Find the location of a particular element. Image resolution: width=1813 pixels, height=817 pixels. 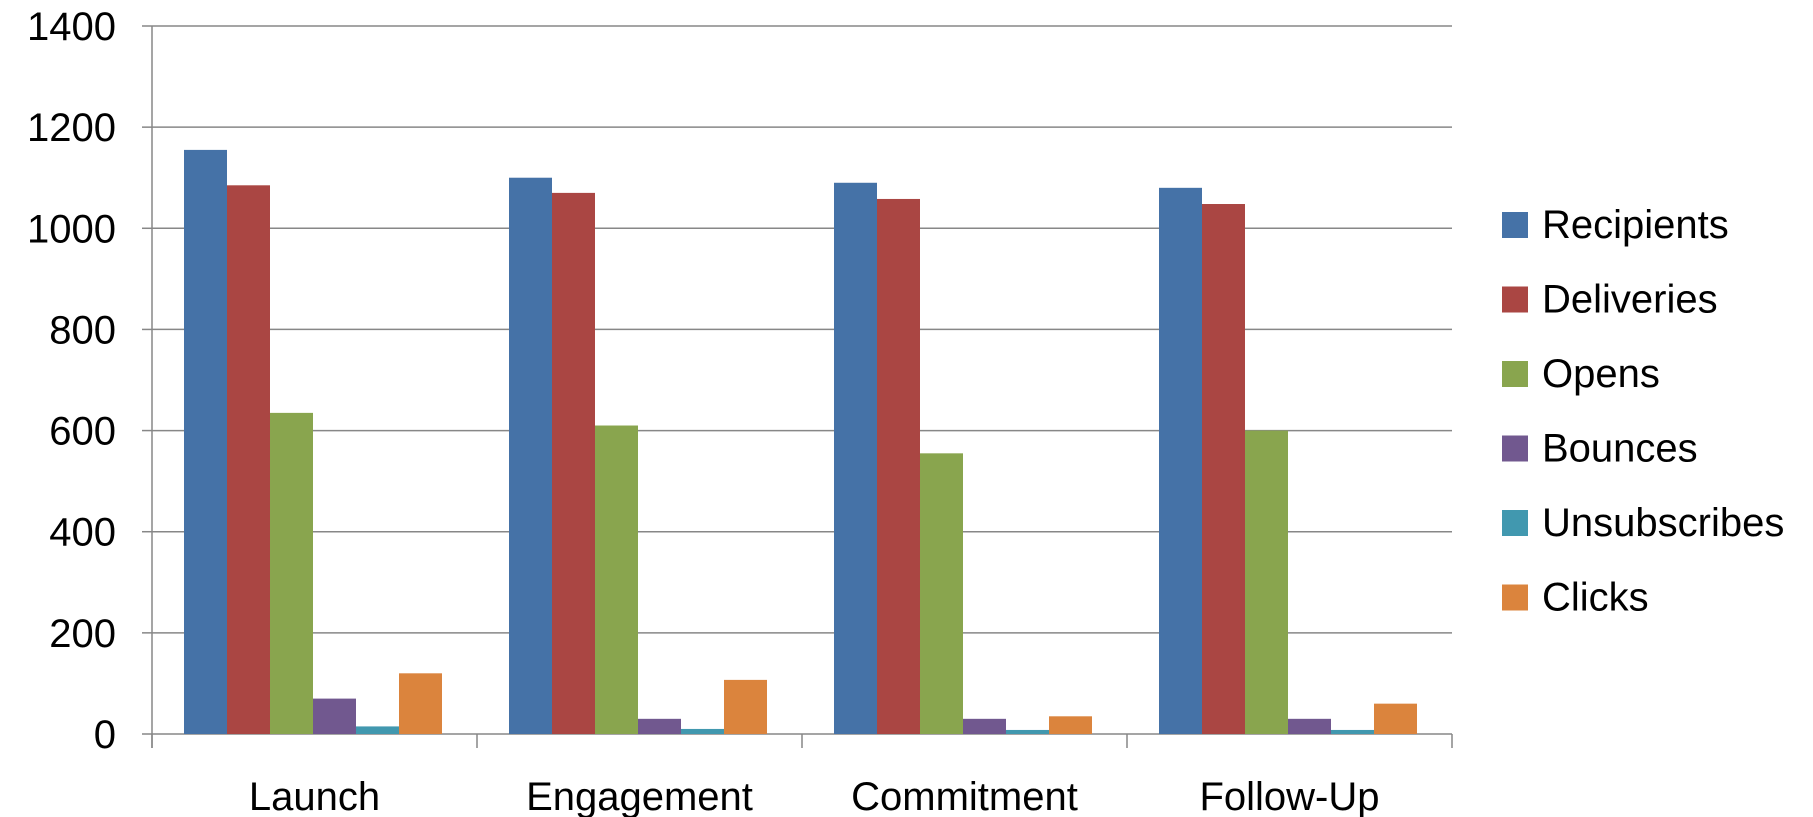

legend-item-opens: Opens is located at coordinates (1581, 374).